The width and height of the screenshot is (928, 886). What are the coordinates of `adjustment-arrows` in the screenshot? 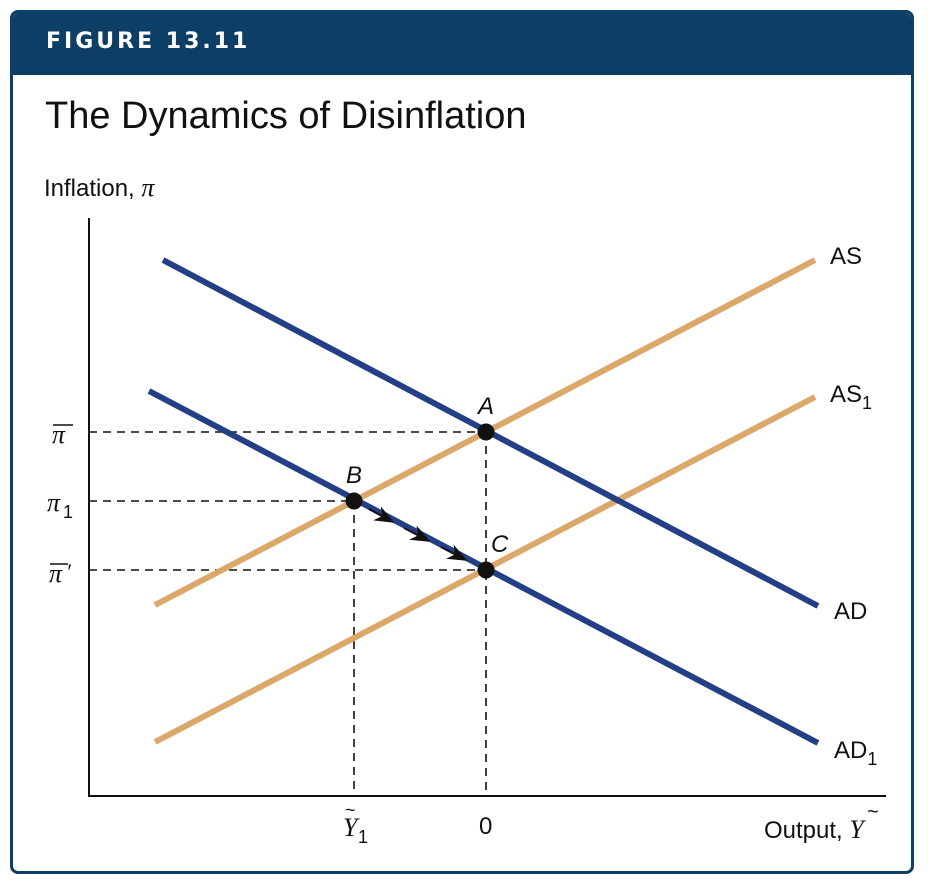 It's located at (418, 533).